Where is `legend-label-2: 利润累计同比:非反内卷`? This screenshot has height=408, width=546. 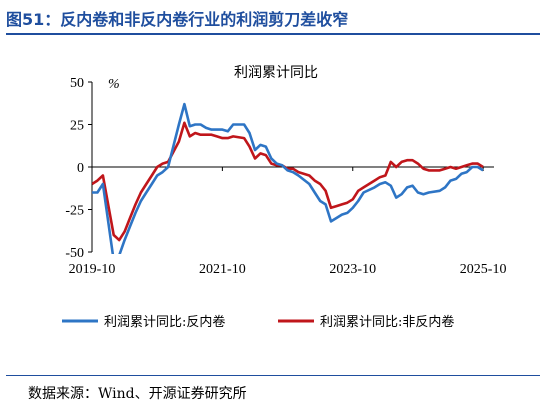
legend-label-2: 利润累计同比:非反内卷 is located at coordinates (387, 322).